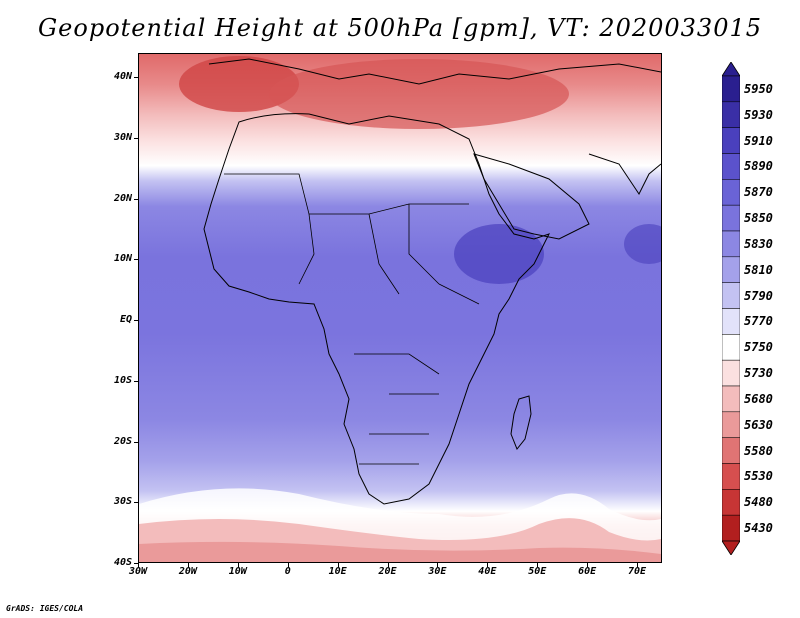 This screenshot has height=618, width=800. I want to click on madagascar-coastline, so click(521, 422).